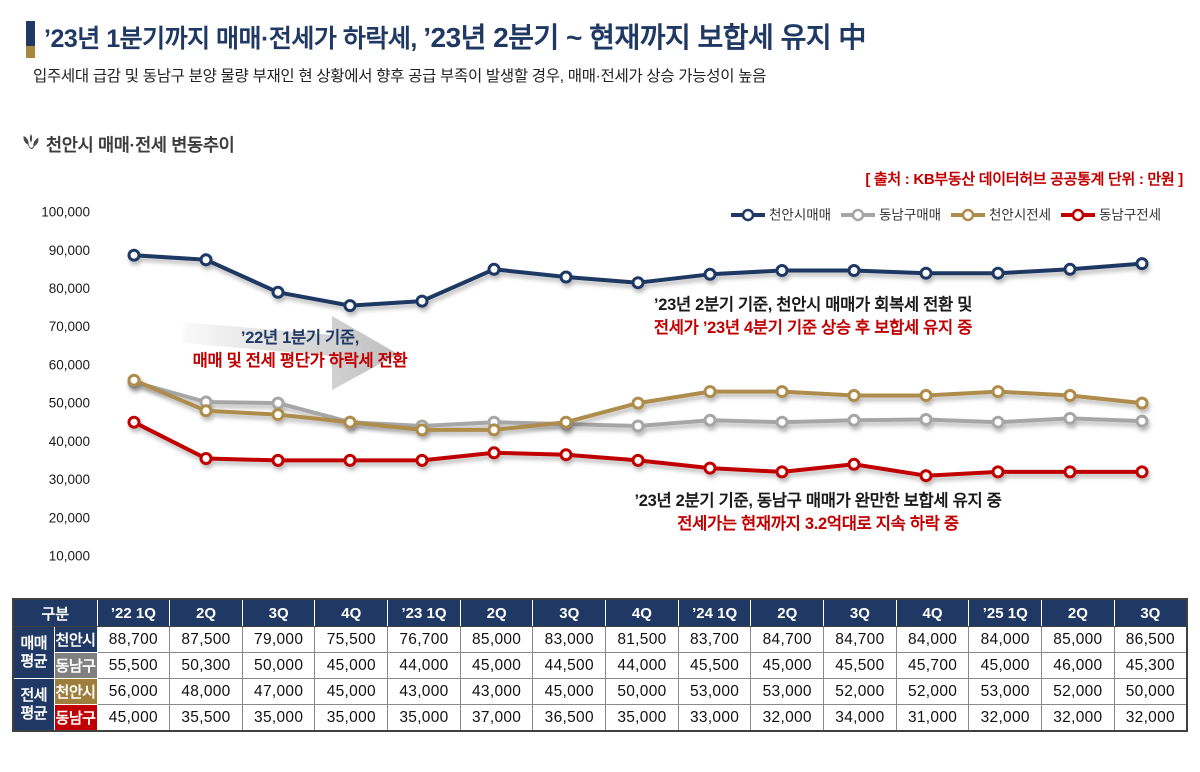 This screenshot has width=1200, height=772. I want to click on page-title-regular: ’23년 1분기까지 매매·전세가 하락세,, so click(234, 39).